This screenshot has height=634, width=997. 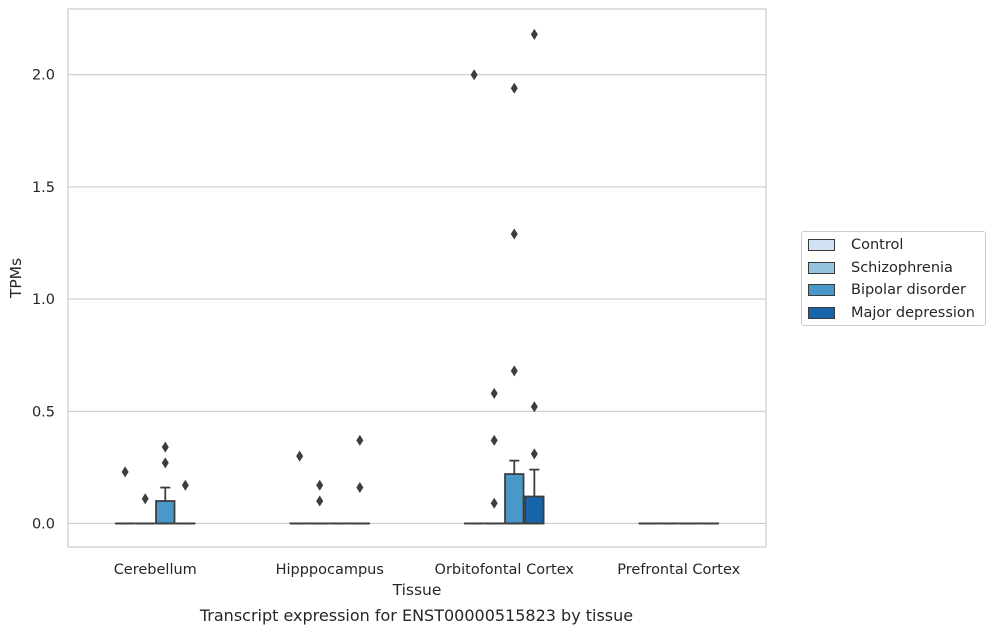 I want to click on y-tick-label-4: 2.0, so click(x=43, y=76).